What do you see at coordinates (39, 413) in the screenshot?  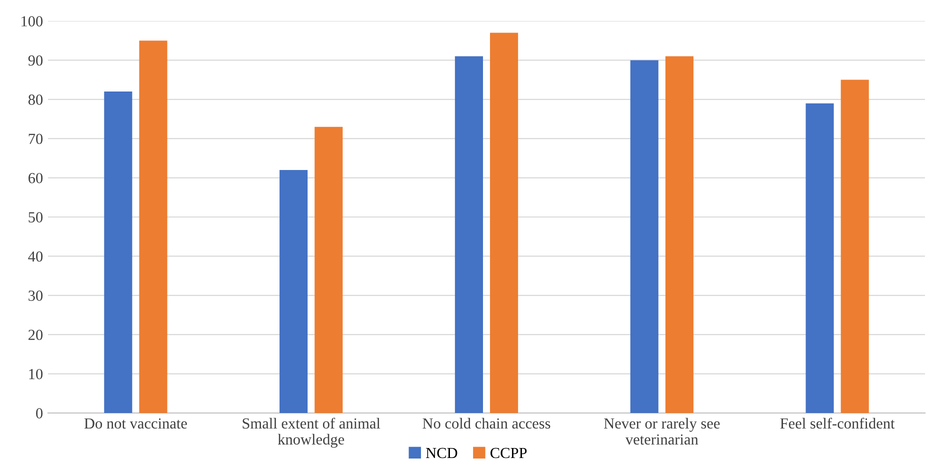 I see `y-tick-label: 0` at bounding box center [39, 413].